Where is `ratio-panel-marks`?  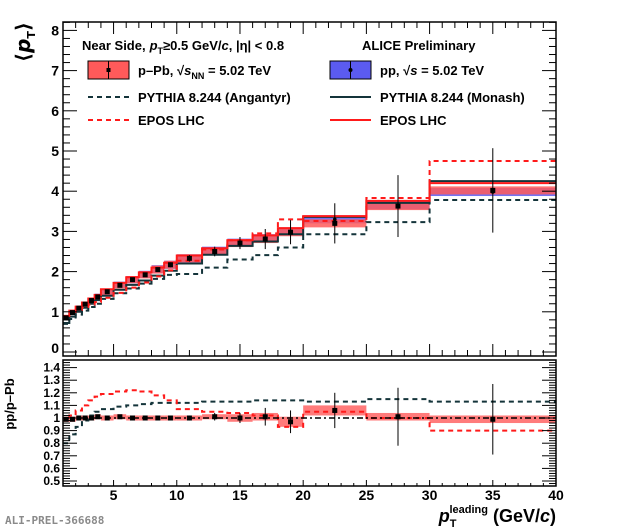 ratio-panel-marks is located at coordinates (309, 419).